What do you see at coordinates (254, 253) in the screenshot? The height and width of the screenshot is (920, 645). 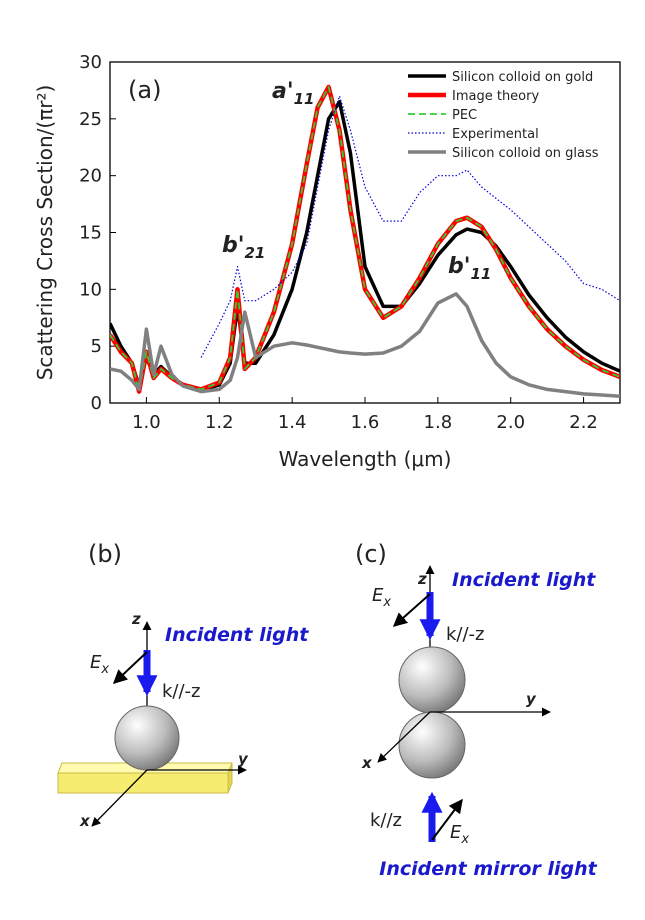 I see `annotation-sub: 21` at bounding box center [254, 253].